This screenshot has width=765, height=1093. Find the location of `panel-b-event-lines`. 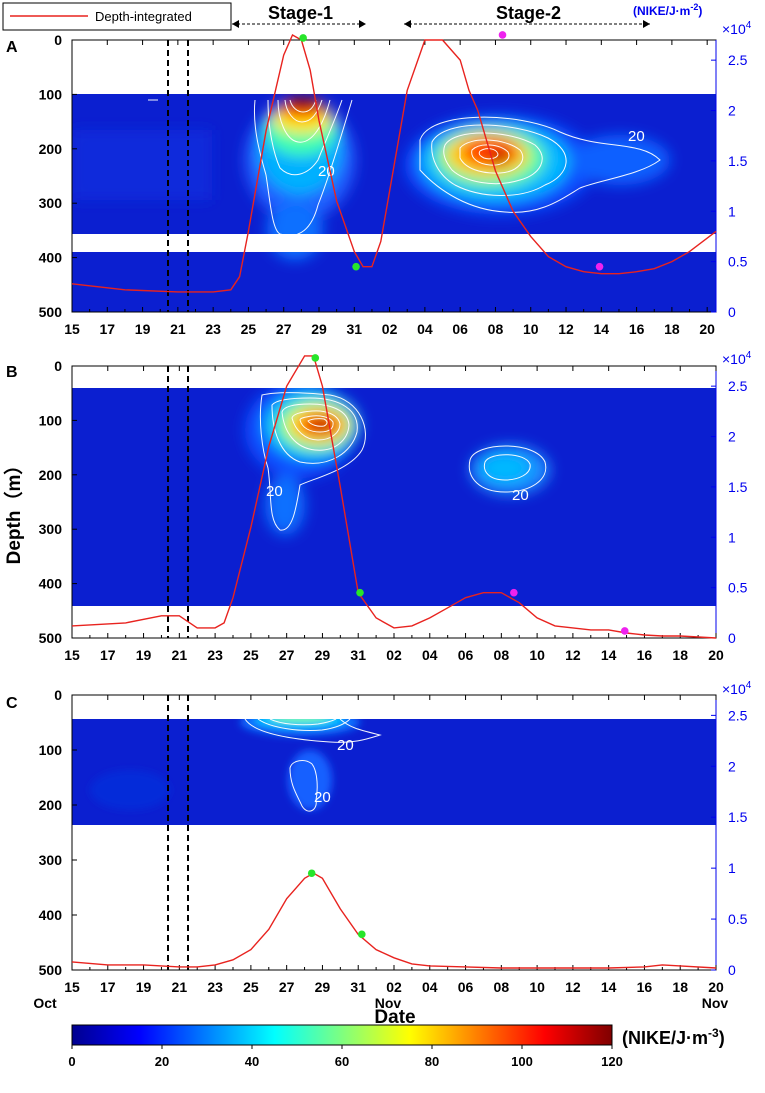

panel-b-event-lines is located at coordinates (178, 502).